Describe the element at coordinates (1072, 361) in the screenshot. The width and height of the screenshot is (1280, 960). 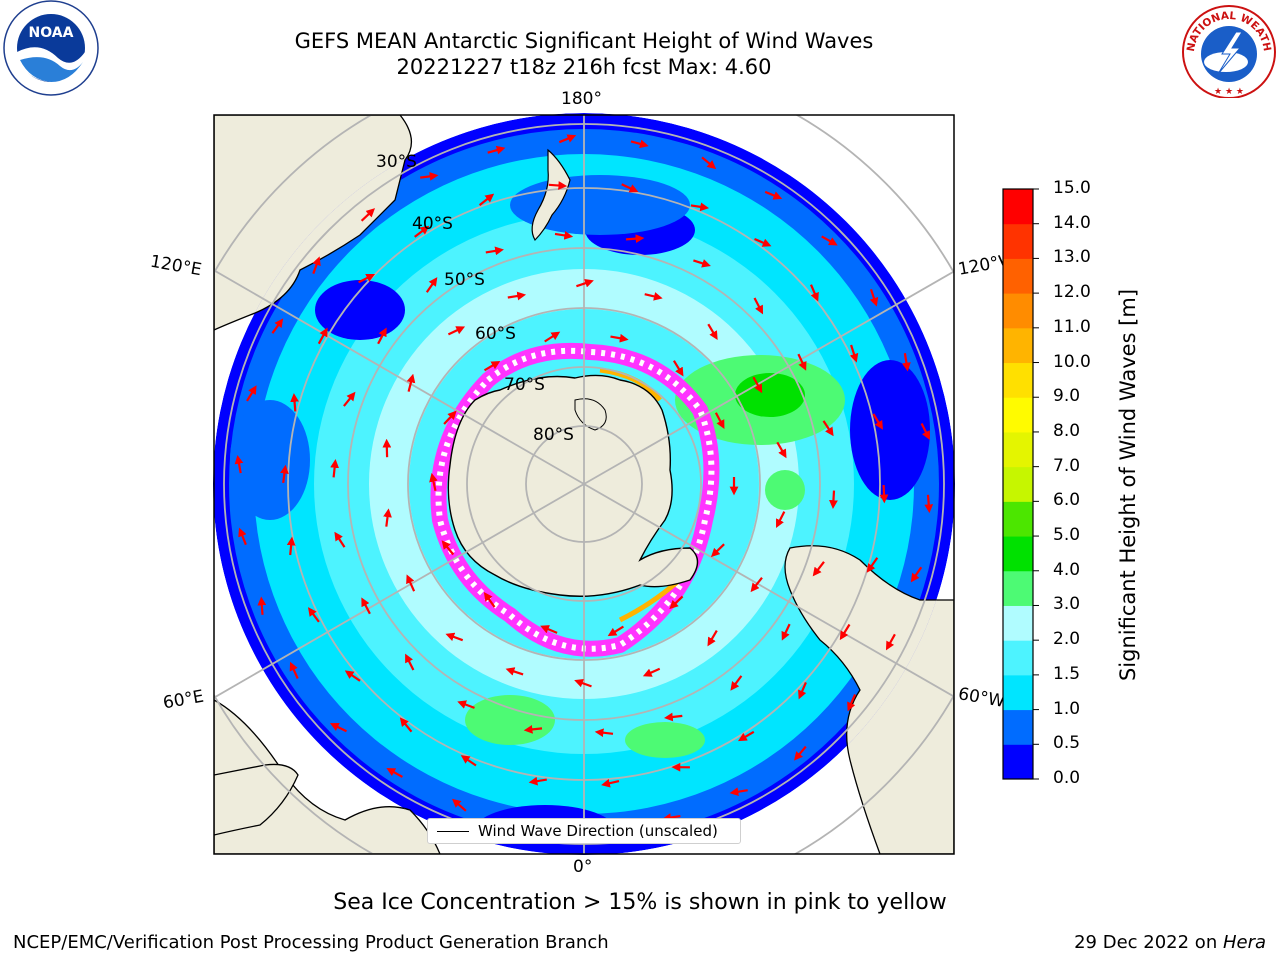
I see `colorbar-tick-label: 10.0` at that location.